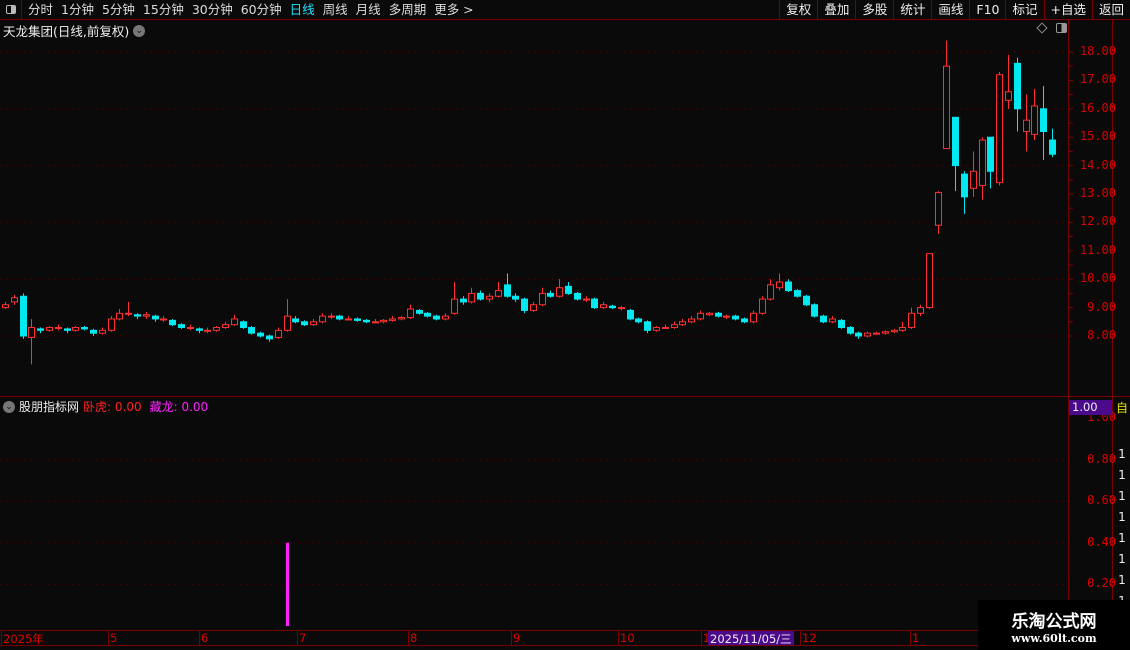 This screenshot has height=650, width=1130. What do you see at coordinates (950, 10) in the screenshot?
I see `toolbar-button-4: 画线` at bounding box center [950, 10].